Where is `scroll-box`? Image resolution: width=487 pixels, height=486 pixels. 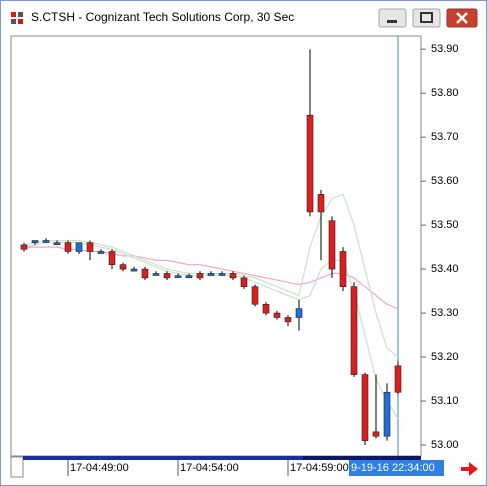 scroll-box is located at coordinates (17, 467).